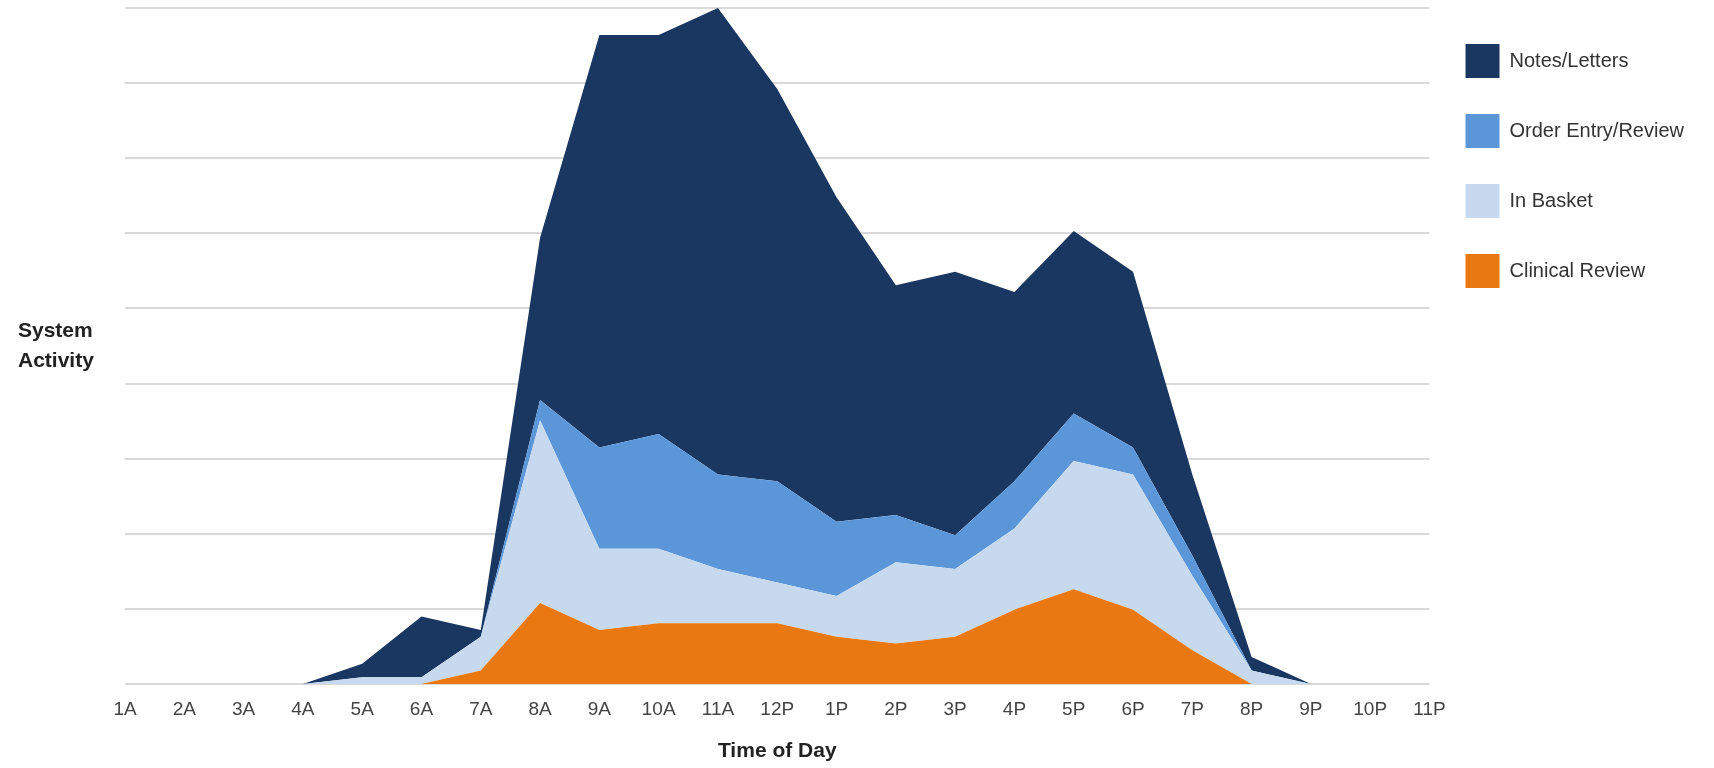 This screenshot has height=768, width=1714. Describe the element at coordinates (1014, 708) in the screenshot. I see `x-tick-label: 4P` at that location.